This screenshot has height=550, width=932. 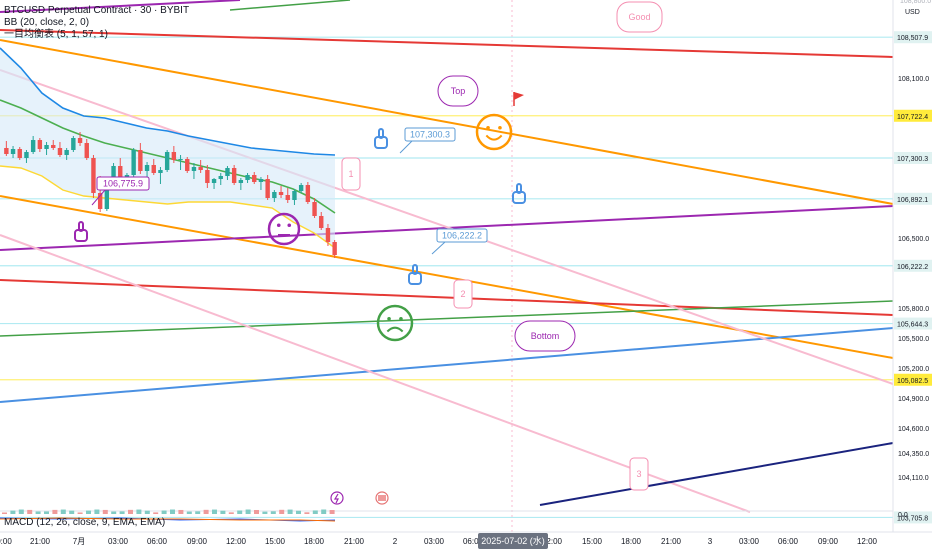 I want to click on price-label-text: 108,507.9, so click(x=912, y=38).